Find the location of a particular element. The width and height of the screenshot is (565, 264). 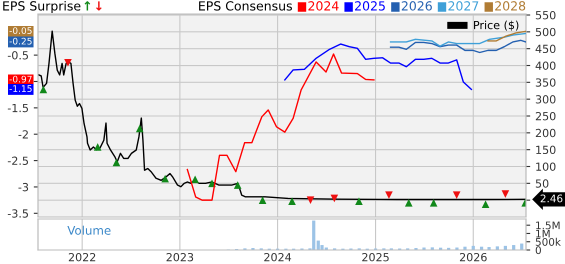

legend-label: 2025 is located at coordinates (370, 6).